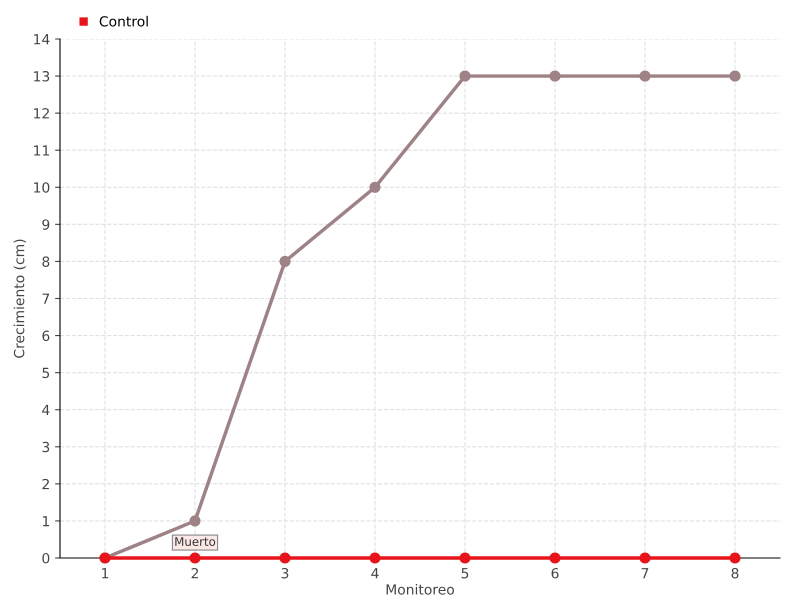 The width and height of the screenshot is (800, 600). I want to click on y-tick-label: 7, so click(46, 299).